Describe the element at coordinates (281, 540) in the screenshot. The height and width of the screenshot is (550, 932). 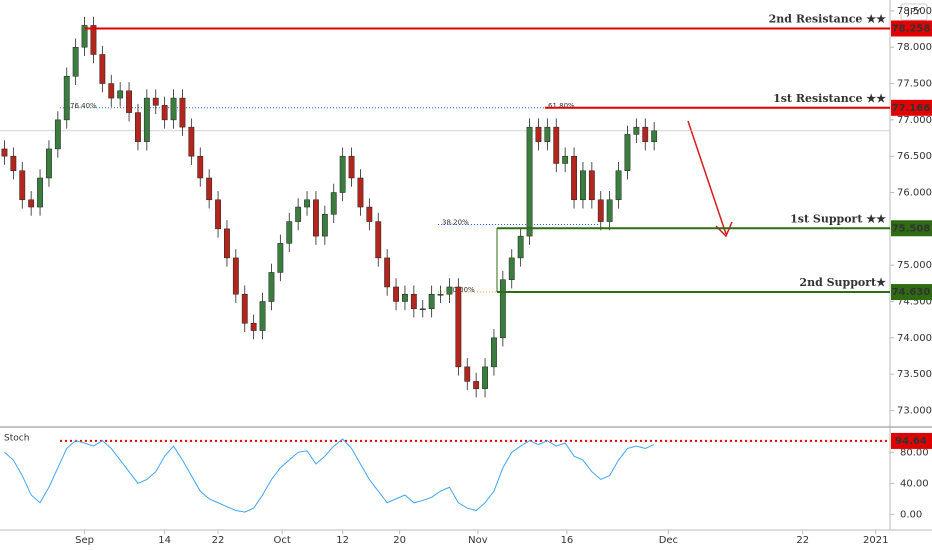
I see `x-tick-label: Oct` at that location.